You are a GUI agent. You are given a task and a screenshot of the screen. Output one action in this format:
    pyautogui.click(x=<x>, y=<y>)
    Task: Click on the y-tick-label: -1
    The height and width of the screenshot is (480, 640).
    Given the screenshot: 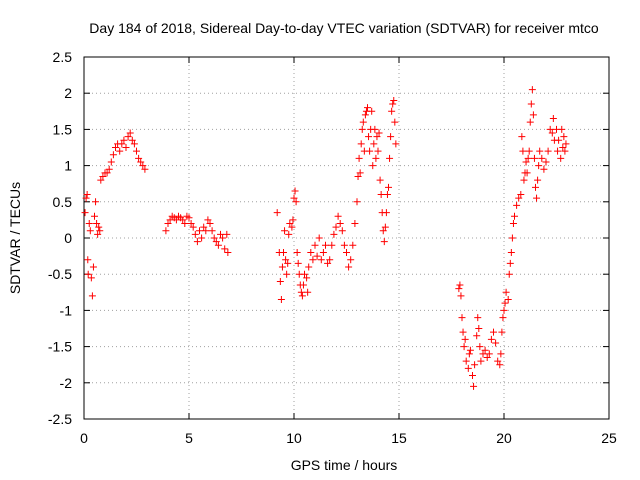 What is the action you would take?
    pyautogui.click(x=66, y=310)
    